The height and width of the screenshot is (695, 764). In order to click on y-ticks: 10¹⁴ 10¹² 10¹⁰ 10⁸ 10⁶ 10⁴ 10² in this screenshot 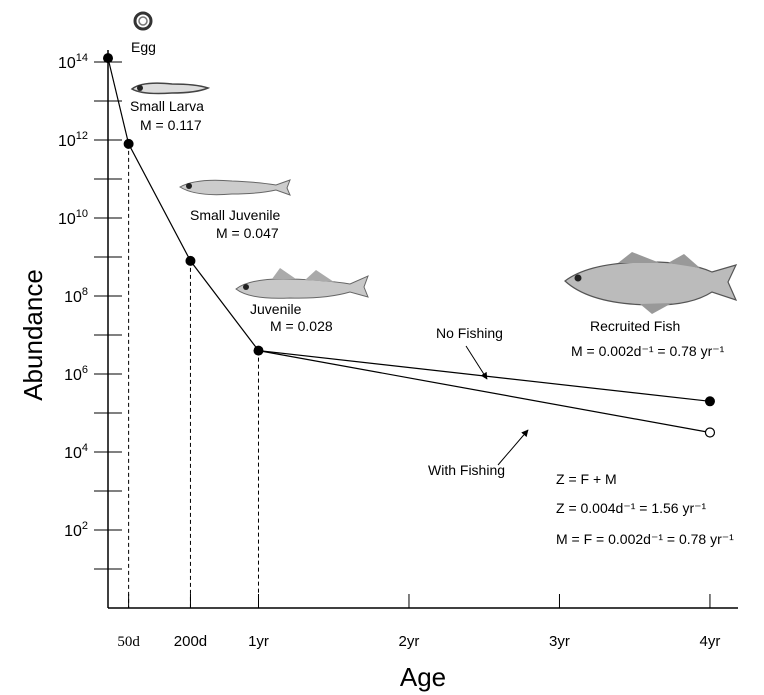, I will do `click(90, 310)`.